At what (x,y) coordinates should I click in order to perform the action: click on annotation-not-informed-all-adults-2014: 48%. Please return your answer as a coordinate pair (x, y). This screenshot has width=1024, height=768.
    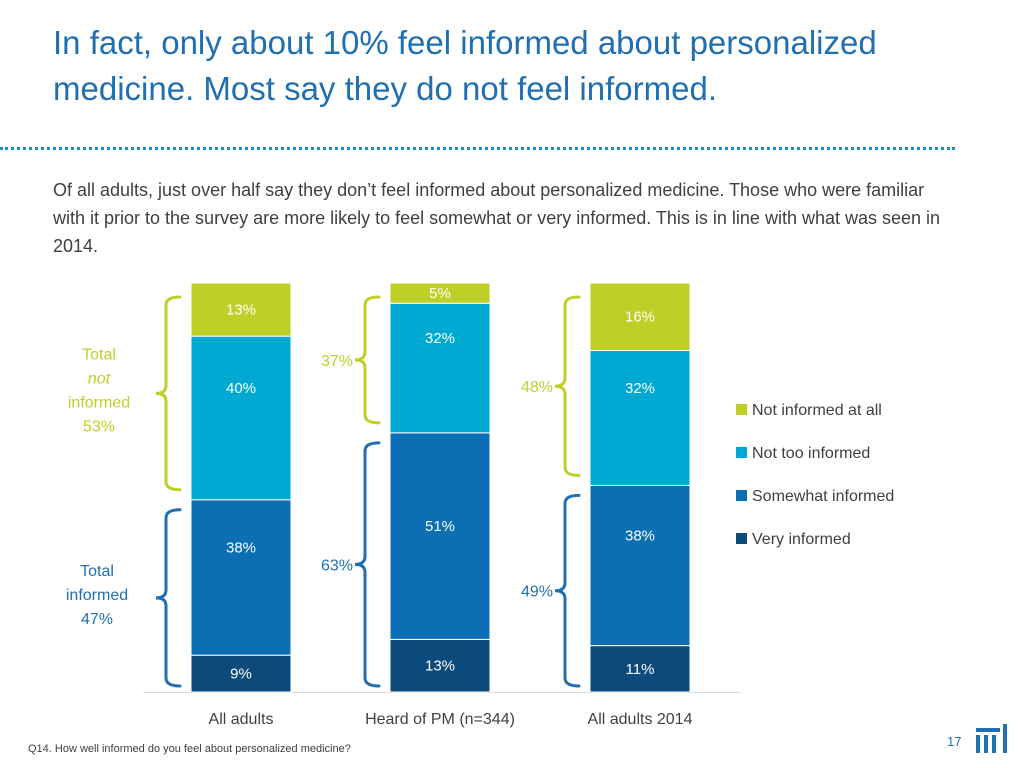
    Looking at the image, I should click on (537, 387).